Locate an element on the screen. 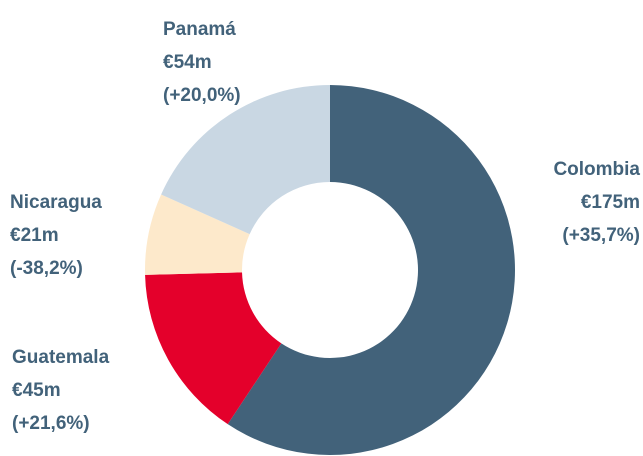 Image resolution: width=643 pixels, height=456 pixels. segment-name: Panamá is located at coordinates (199, 29).